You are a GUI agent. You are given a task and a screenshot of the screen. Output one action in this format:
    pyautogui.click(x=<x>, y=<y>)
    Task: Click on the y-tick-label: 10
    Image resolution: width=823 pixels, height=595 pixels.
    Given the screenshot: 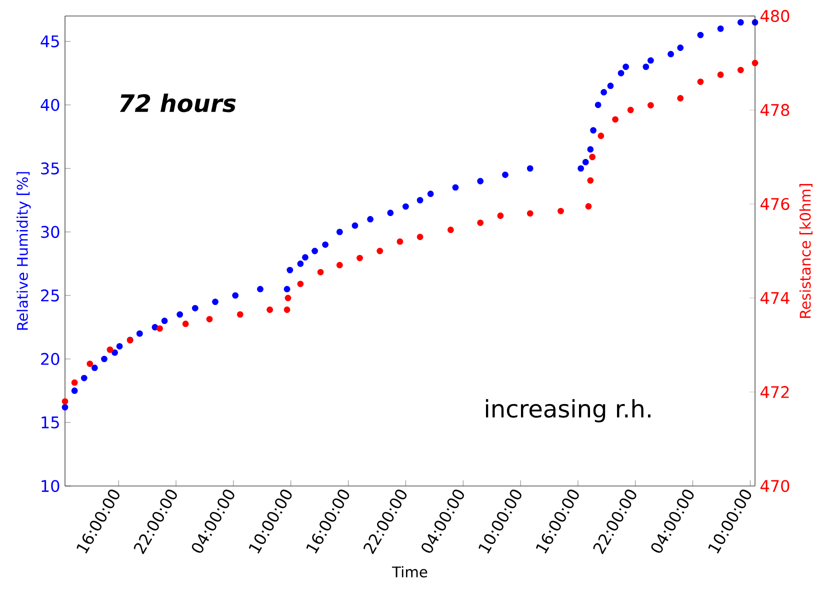 What is the action you would take?
    pyautogui.click(x=51, y=486)
    